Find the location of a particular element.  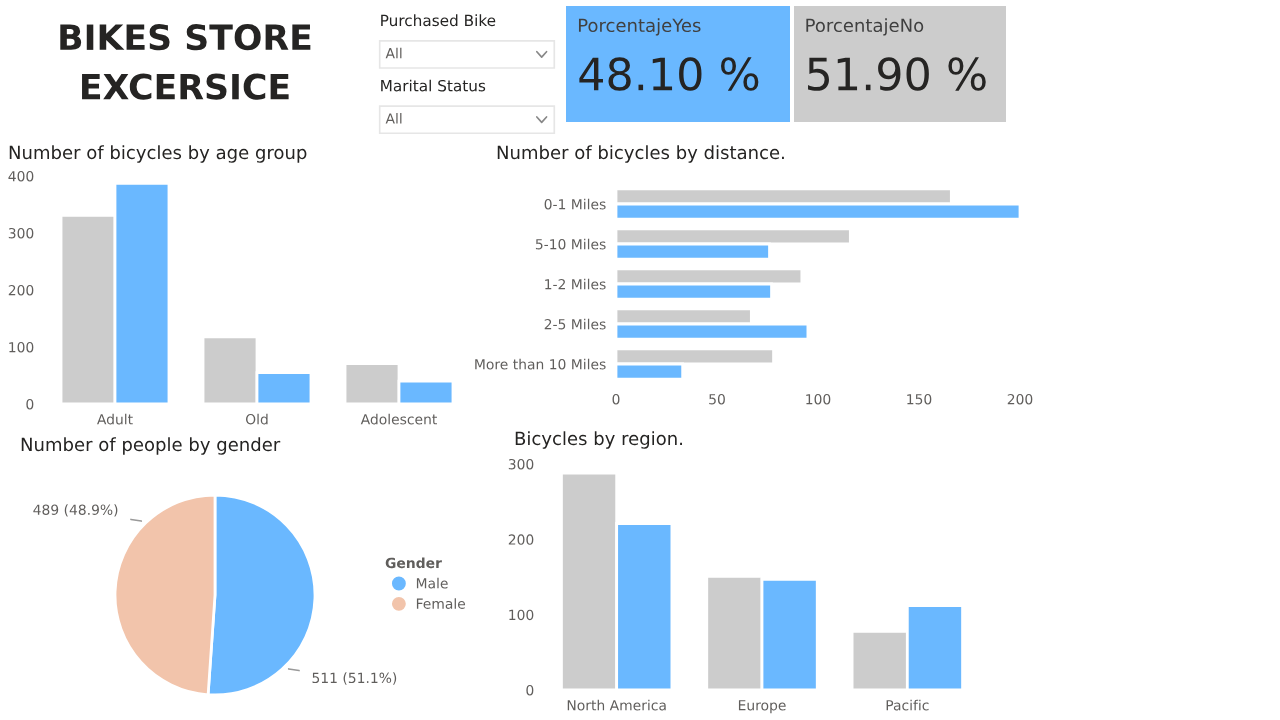

text: PorcentajeNo is located at coordinates (865, 27).